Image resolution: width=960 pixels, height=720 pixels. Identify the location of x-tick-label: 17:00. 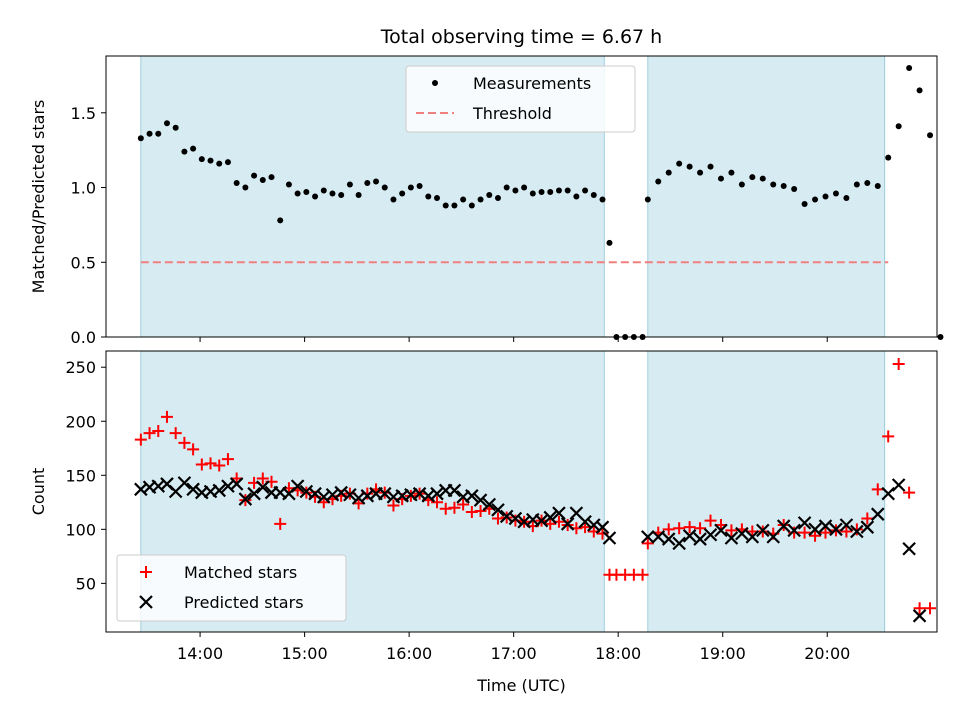
(514, 653).